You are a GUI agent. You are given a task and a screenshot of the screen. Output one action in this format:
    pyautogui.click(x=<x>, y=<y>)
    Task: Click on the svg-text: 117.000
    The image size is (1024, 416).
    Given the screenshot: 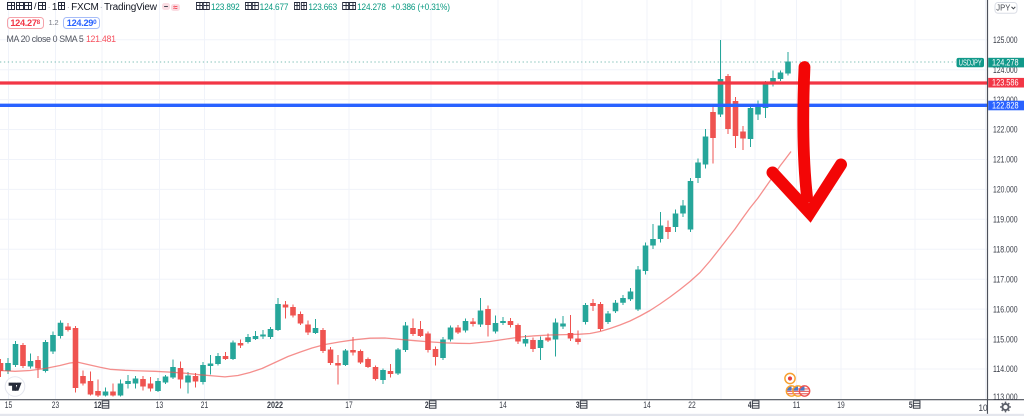 What is the action you would take?
    pyautogui.click(x=1005, y=279)
    